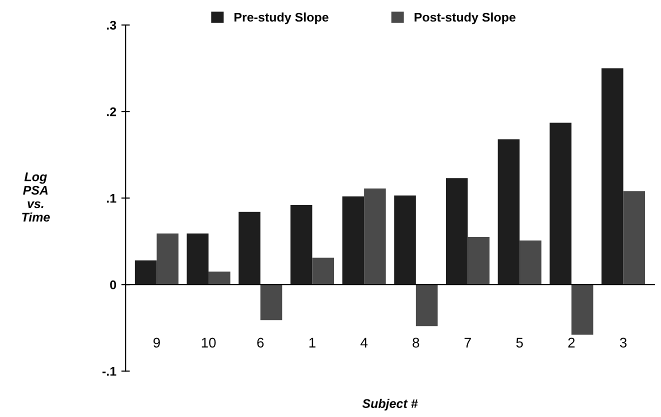 The image size is (661, 417). I want to click on x-tick-label: 1, so click(312, 343).